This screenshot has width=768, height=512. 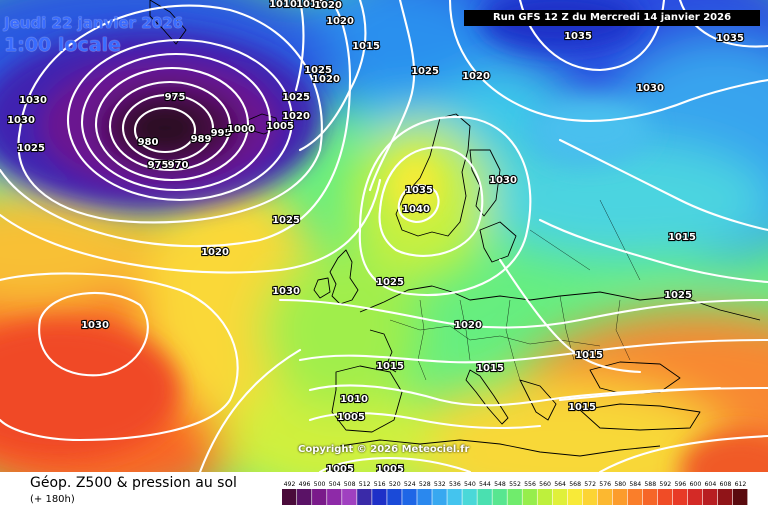 I want to click on legend-tick-label: 608, so click(x=726, y=484).